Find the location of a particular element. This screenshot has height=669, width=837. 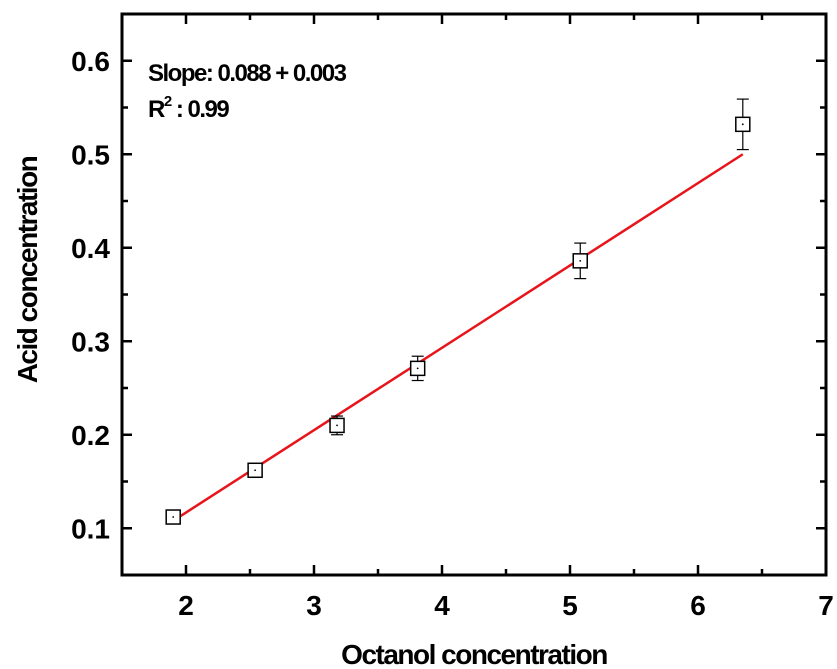

x-tick-label: 7 is located at coordinates (826, 605).